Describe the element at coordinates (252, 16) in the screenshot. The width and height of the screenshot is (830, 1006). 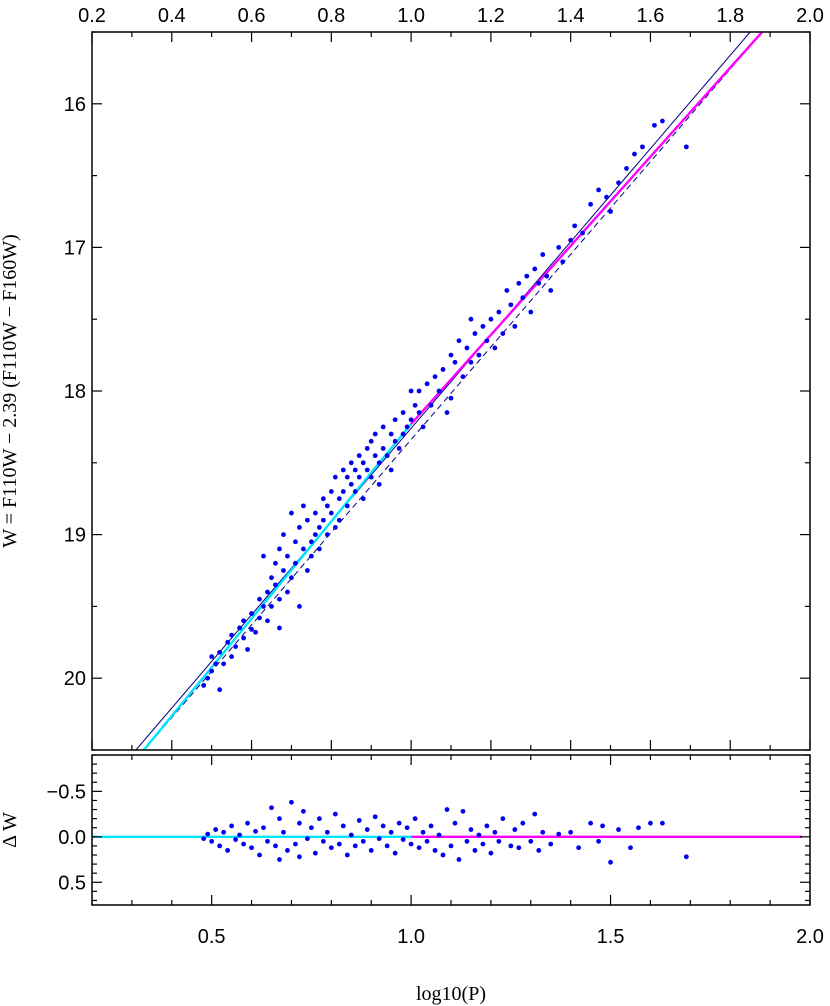
I see `main-panel-x-tick-label: 0.6` at that location.